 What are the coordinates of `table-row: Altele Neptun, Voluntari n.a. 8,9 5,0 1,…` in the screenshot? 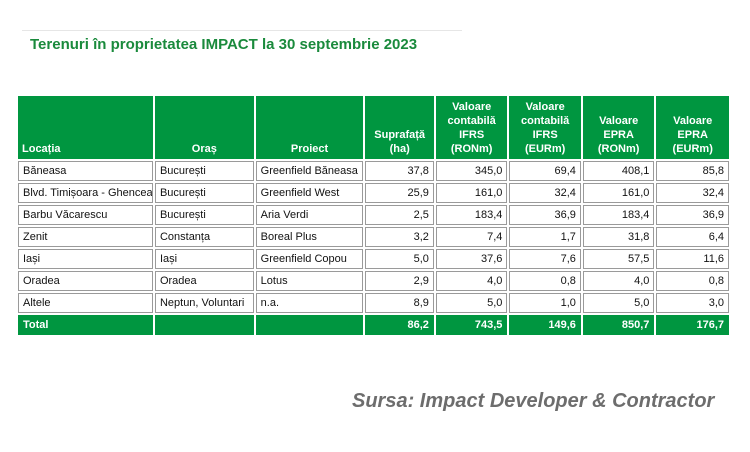 It's located at (373, 303).